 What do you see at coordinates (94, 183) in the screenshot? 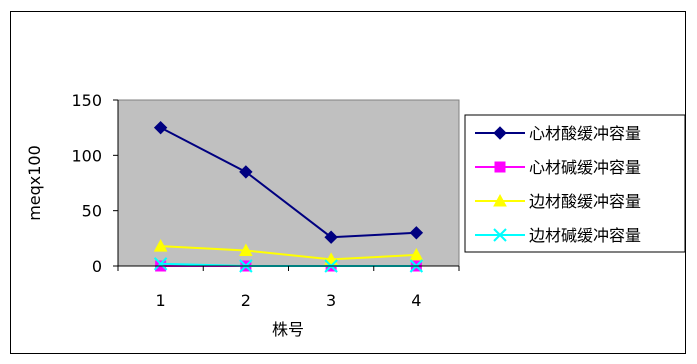
I see `y-tick-layer: 0 50 100 150` at bounding box center [94, 183].